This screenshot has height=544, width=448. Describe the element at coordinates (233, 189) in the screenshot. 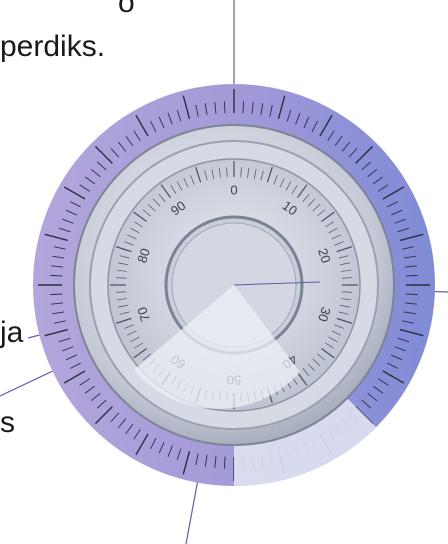

I see `dial-number: 0` at that location.